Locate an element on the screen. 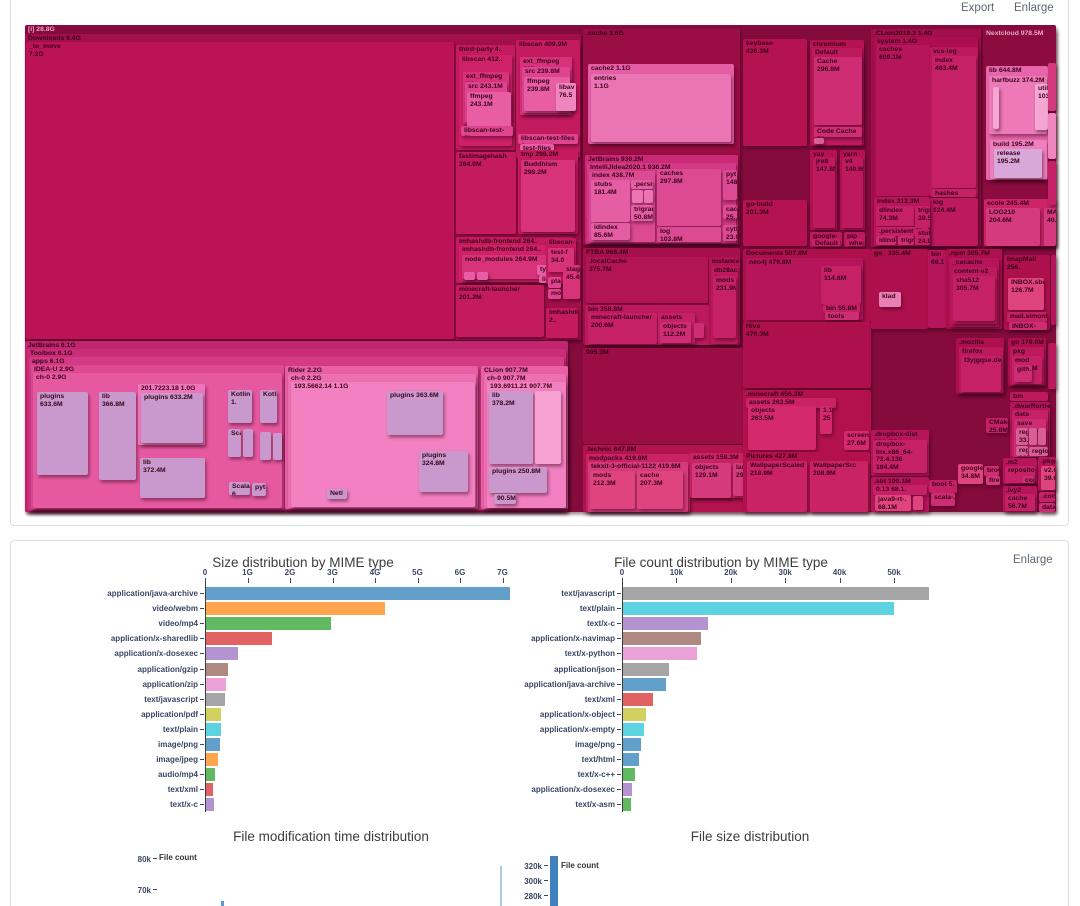  treemap-node: jre8 147.8M is located at coordinates (824, 192).